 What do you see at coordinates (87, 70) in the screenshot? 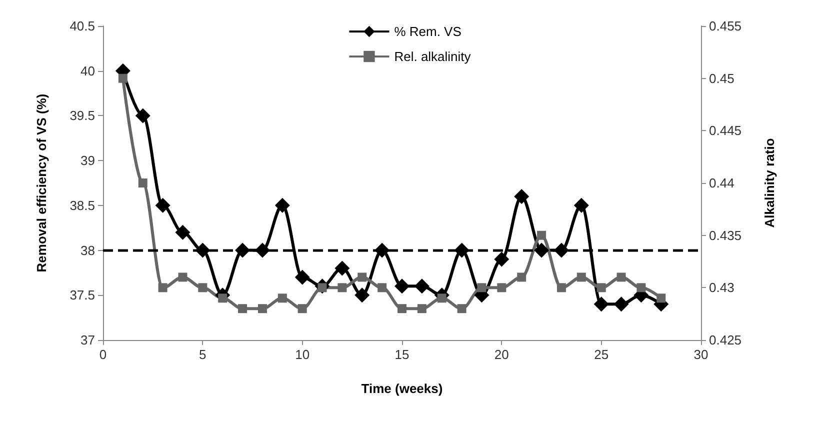
I see `y-tick-label: 40` at bounding box center [87, 70].